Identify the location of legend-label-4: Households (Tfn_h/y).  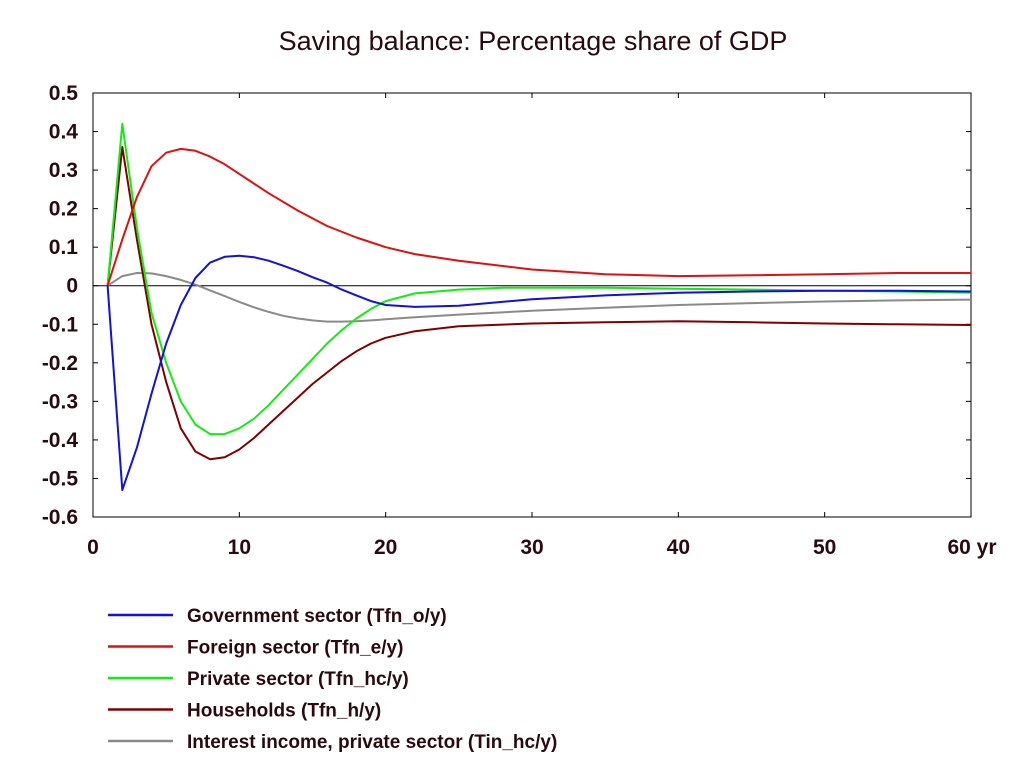
(284, 711).